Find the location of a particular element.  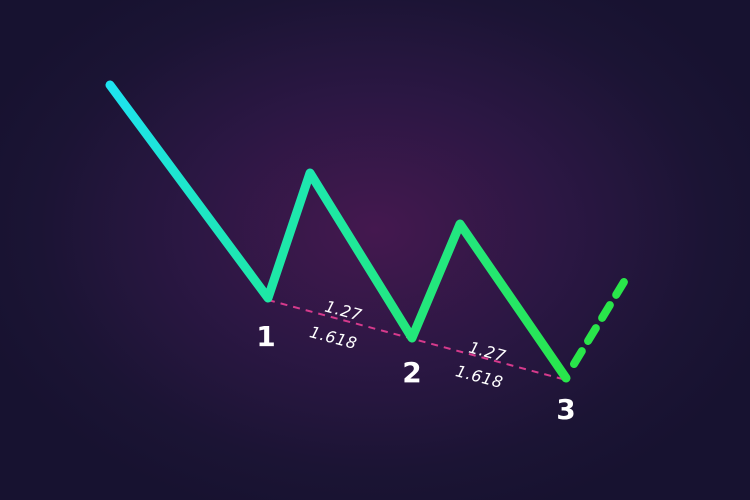

ratio-label-bottom-1: 1.618 is located at coordinates (334, 337).